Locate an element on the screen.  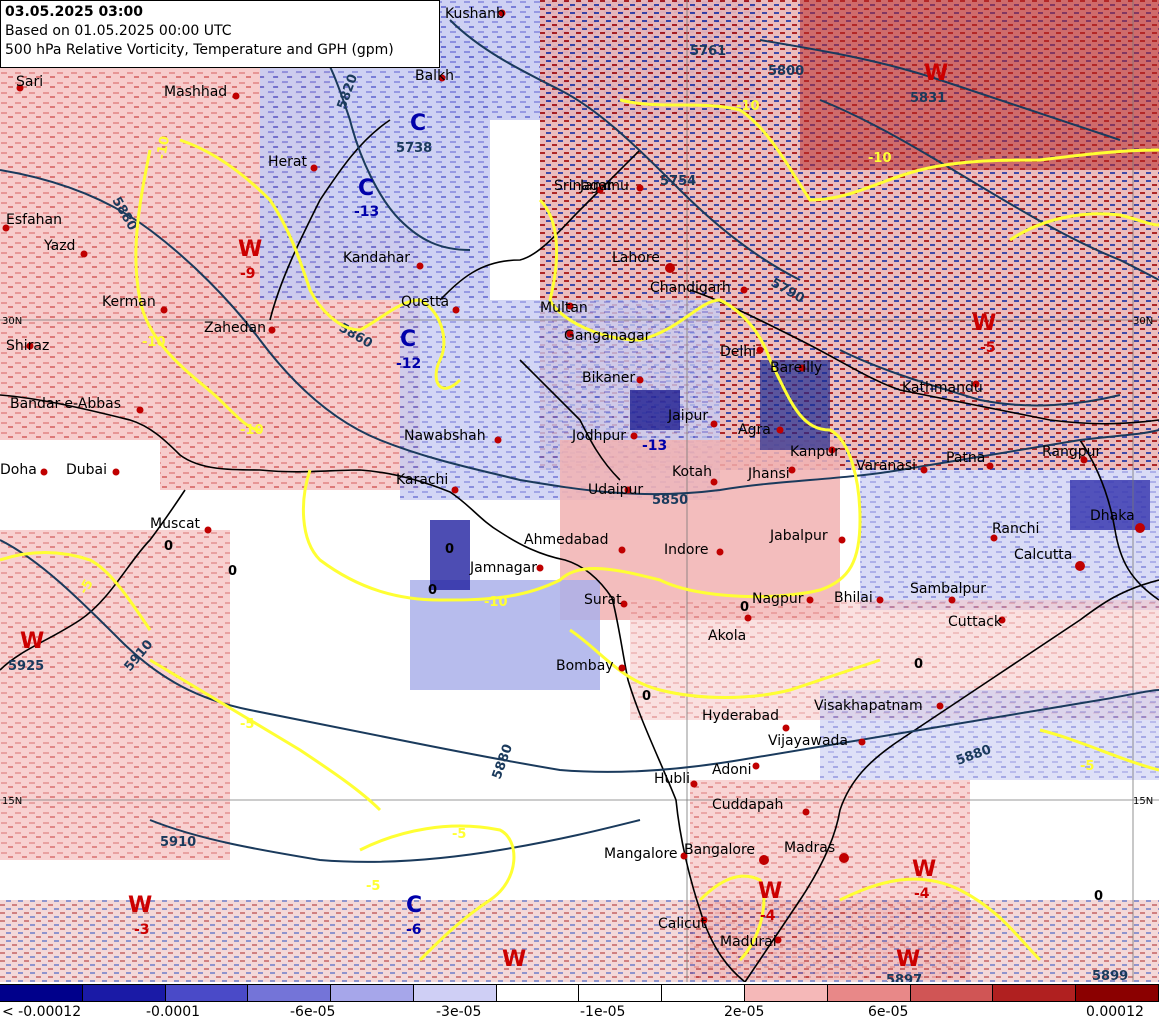
city-label: Udaipur is located at coordinates (615, 490).